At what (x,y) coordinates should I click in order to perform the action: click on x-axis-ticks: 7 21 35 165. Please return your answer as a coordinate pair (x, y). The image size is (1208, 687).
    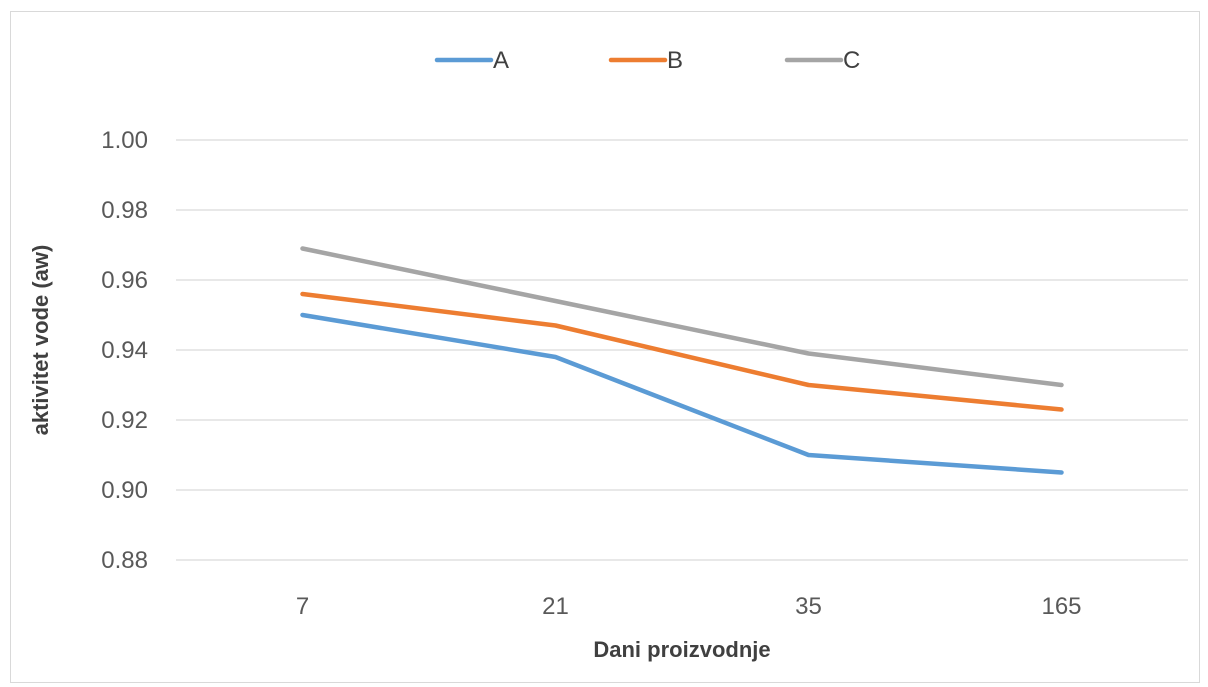
    Looking at the image, I should click on (689, 606).